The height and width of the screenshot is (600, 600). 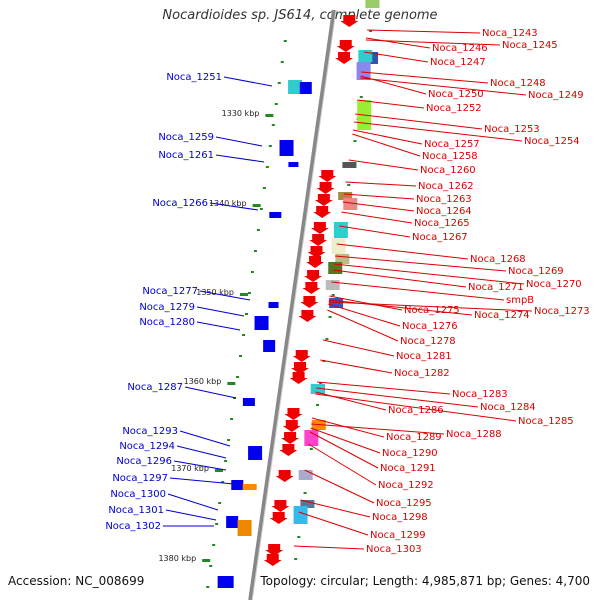 What do you see at coordinates (454, 108) in the screenshot?
I see `right-gene-label: Noca_1252` at bounding box center [454, 108].